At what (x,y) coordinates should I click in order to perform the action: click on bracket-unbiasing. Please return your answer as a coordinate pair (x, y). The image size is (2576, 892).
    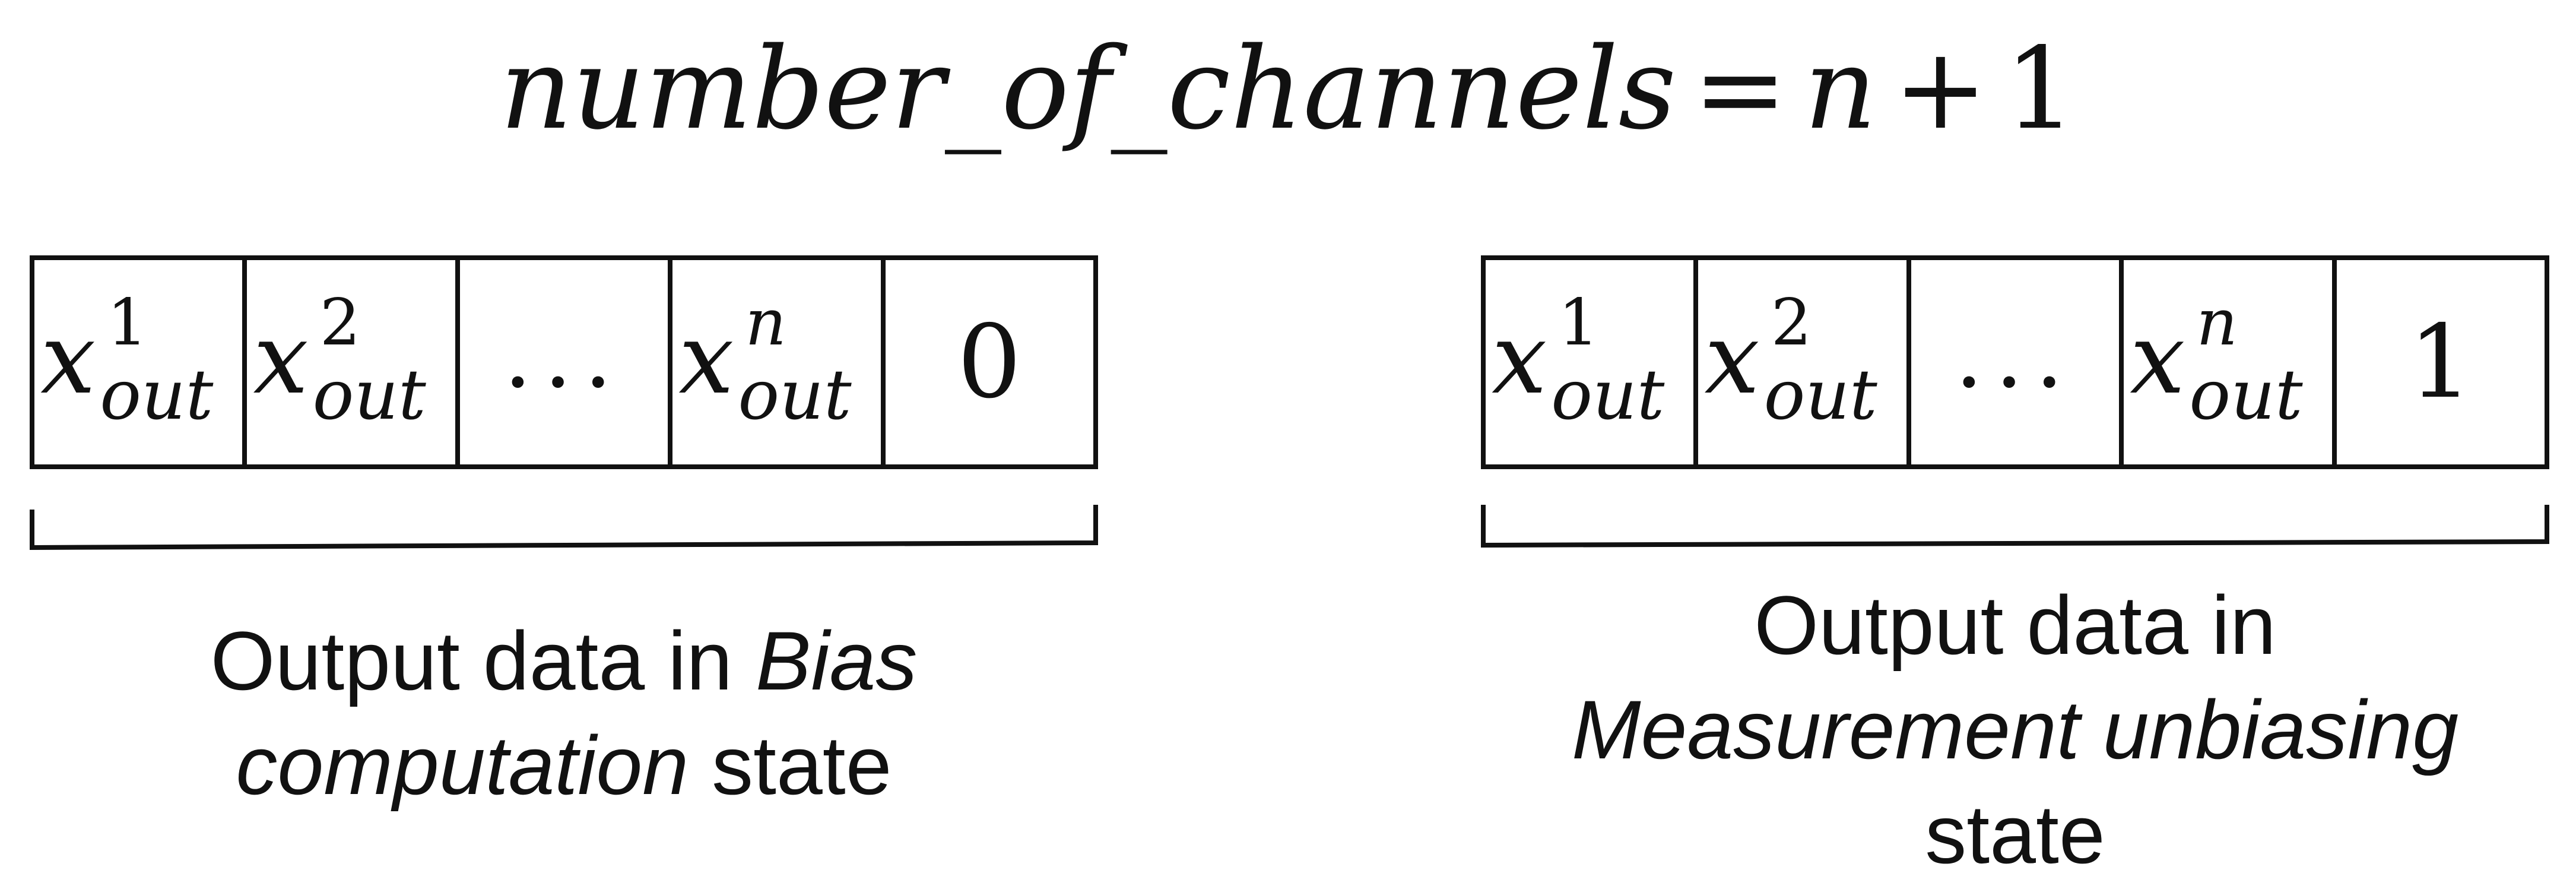
    Looking at the image, I should click on (2015, 526).